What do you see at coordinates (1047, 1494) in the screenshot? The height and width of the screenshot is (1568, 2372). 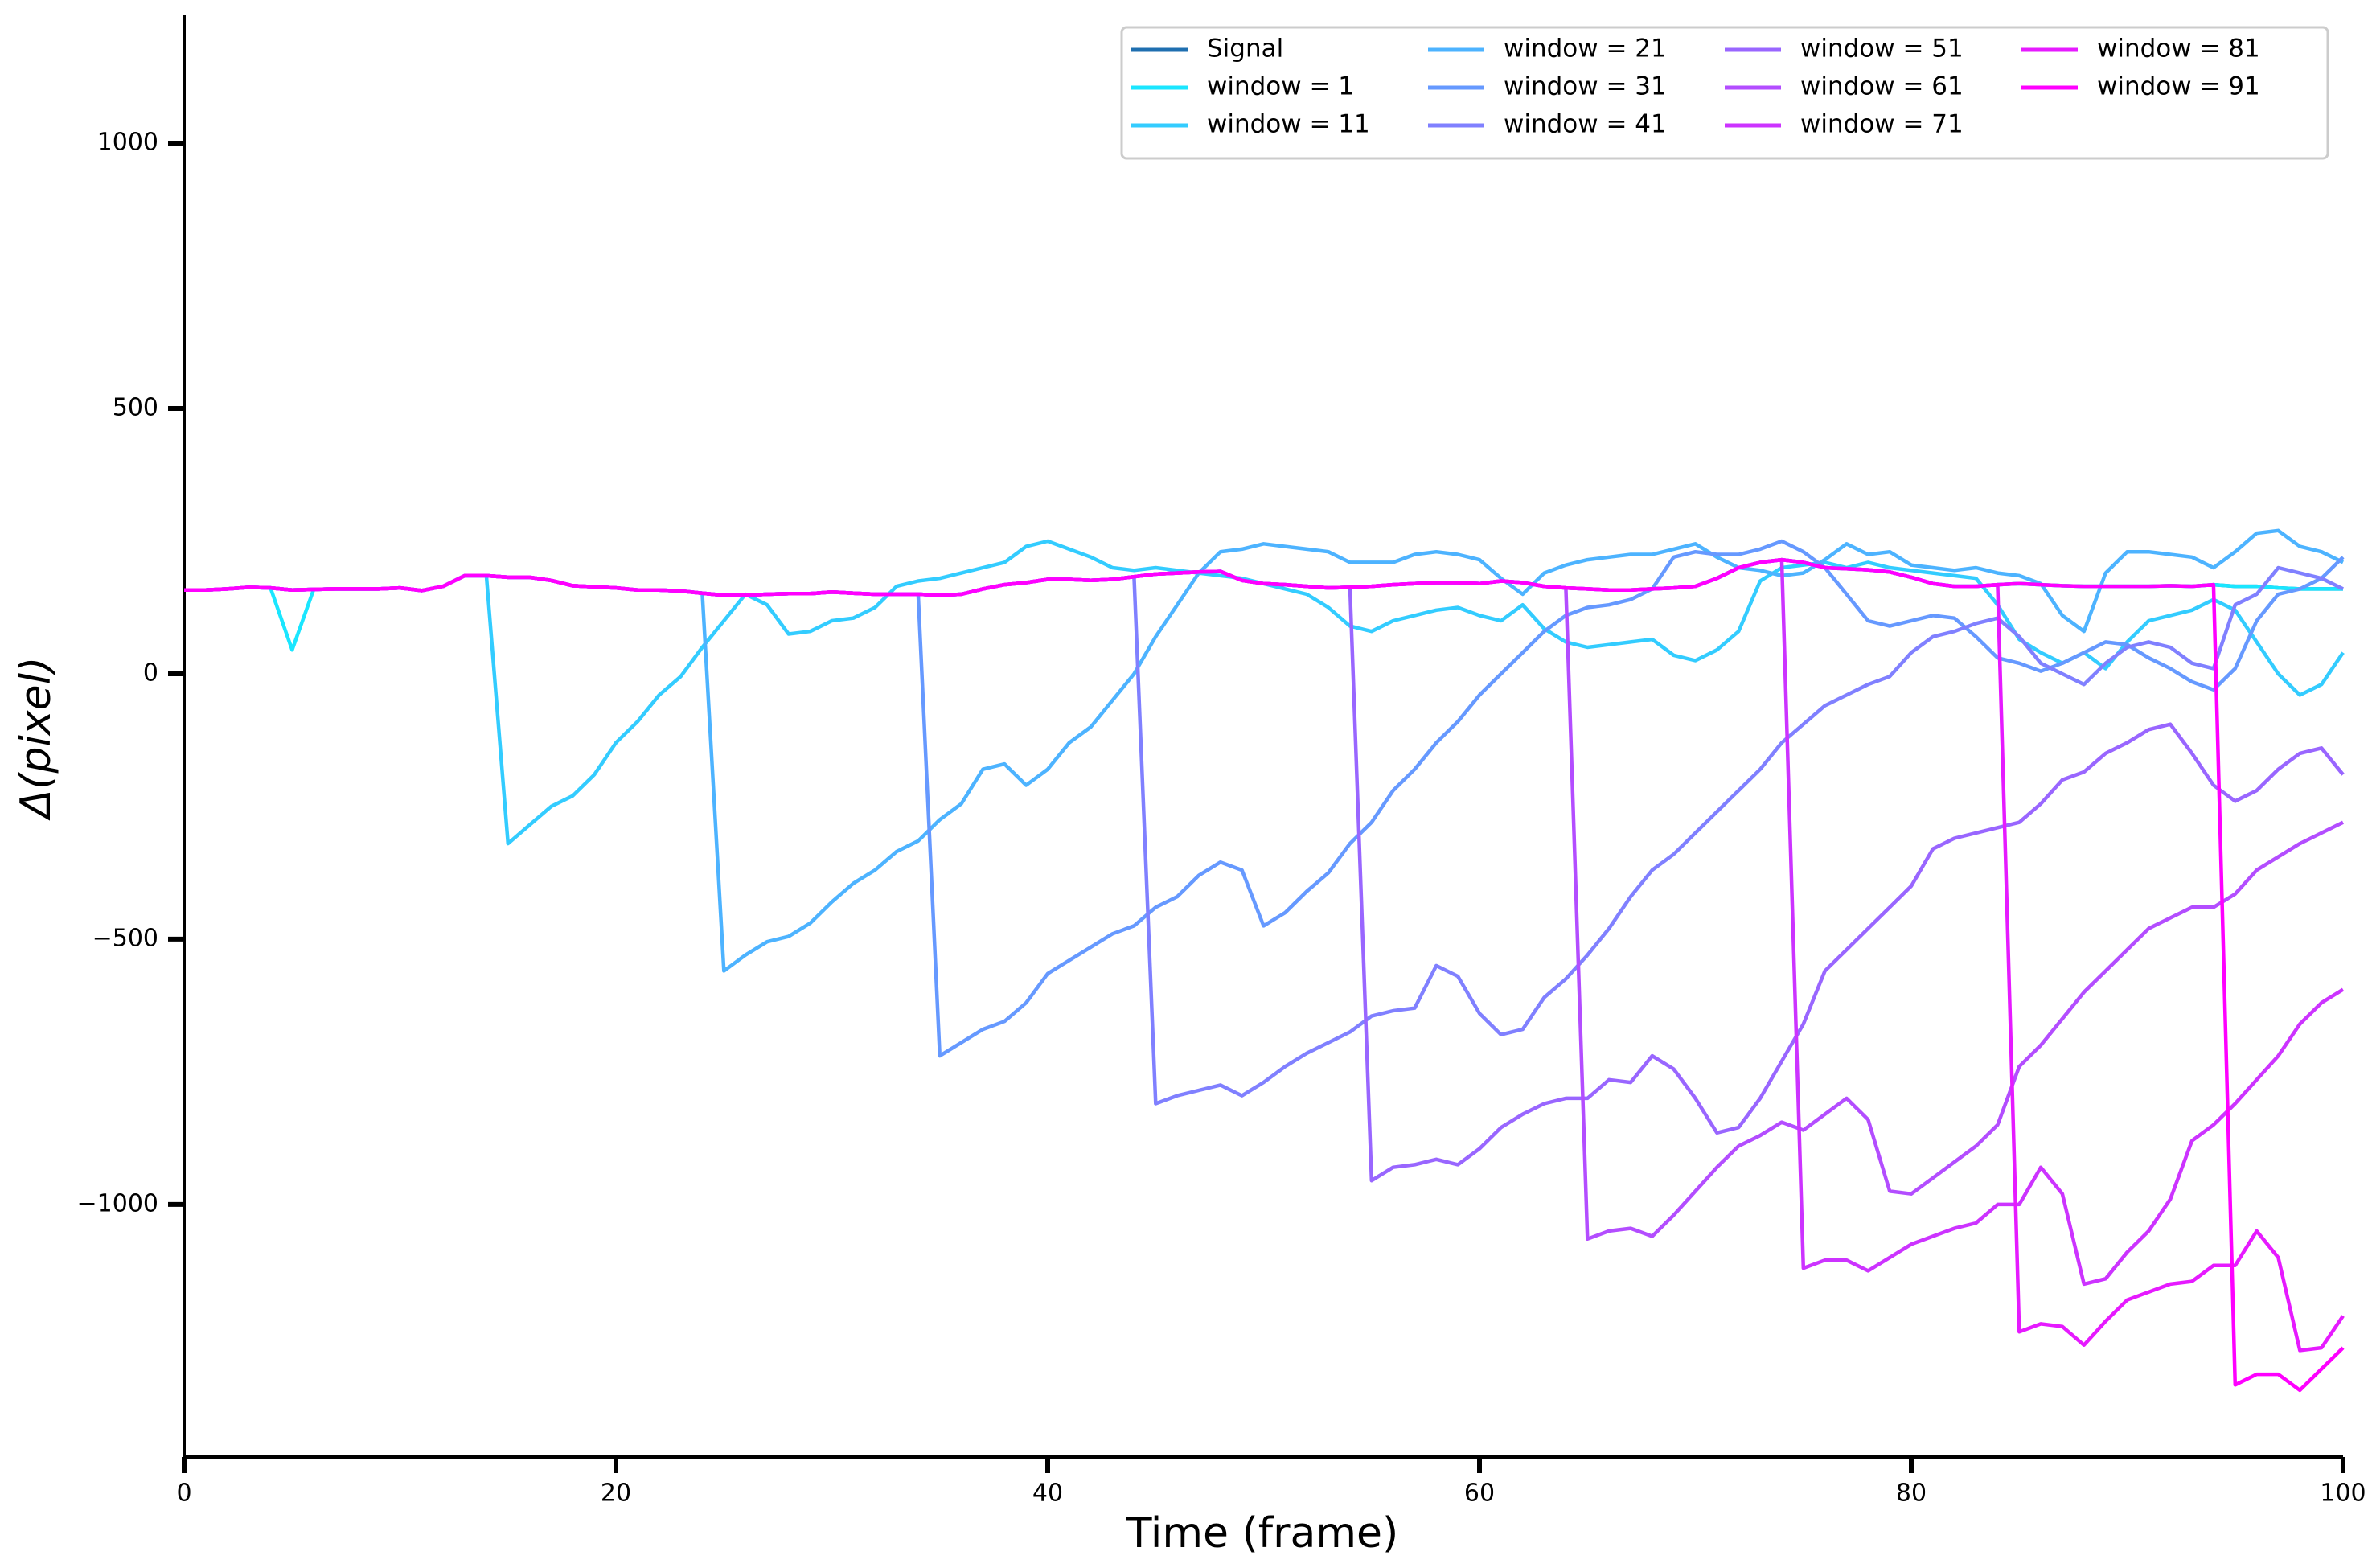 I see `x-tick-label: 40` at bounding box center [1047, 1494].